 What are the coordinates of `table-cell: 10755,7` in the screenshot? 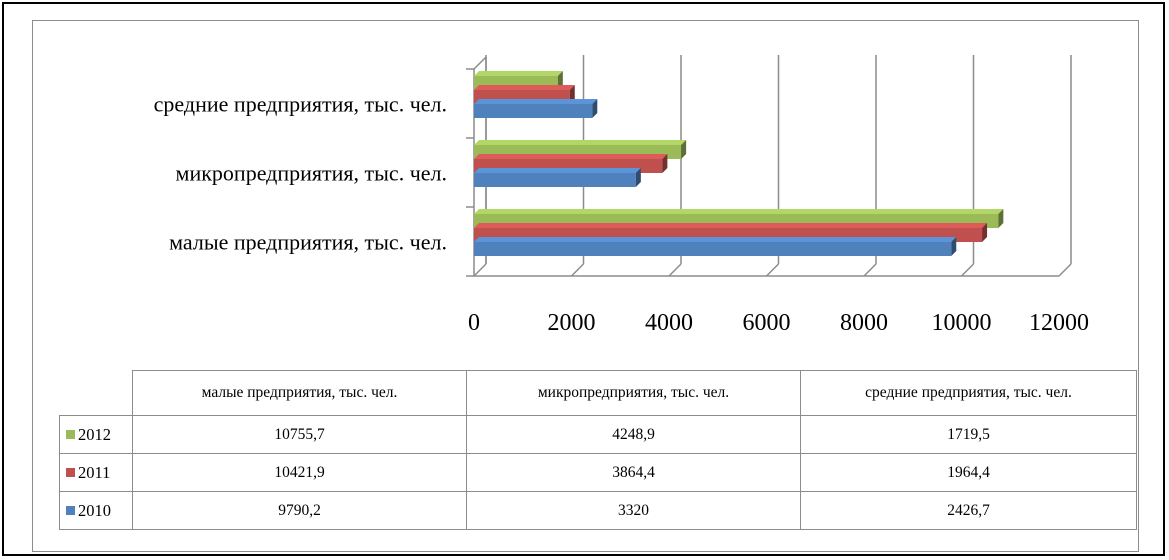 It's located at (299, 434).